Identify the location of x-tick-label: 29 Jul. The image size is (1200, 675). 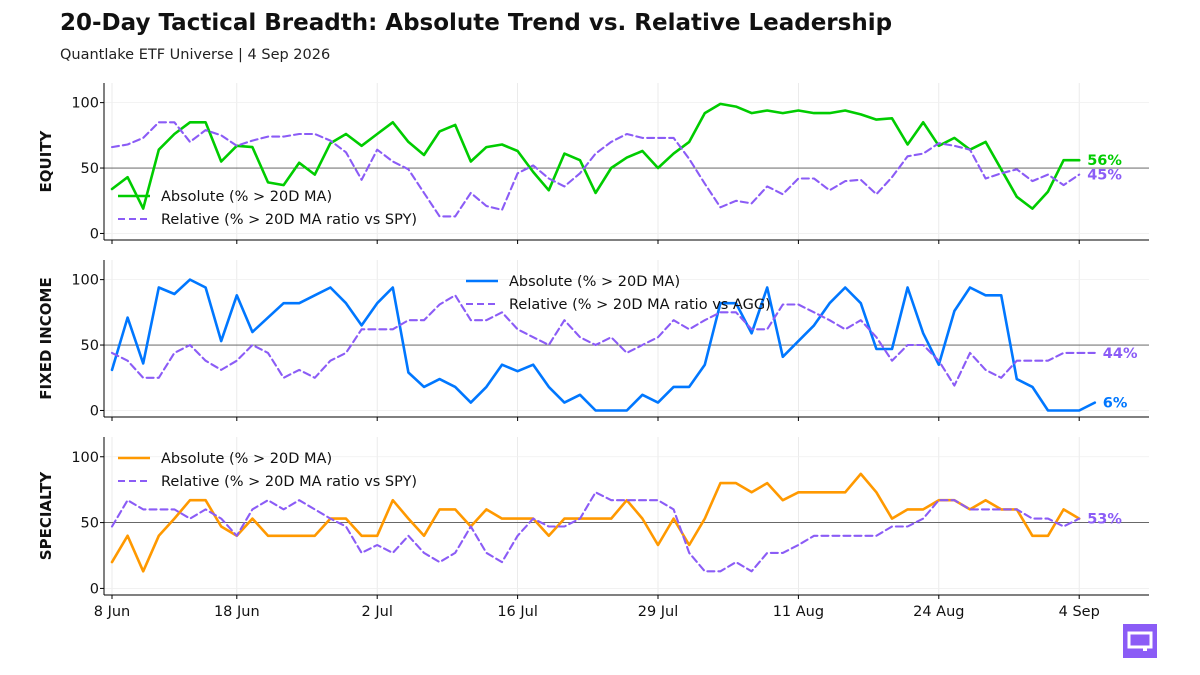
(658, 612).